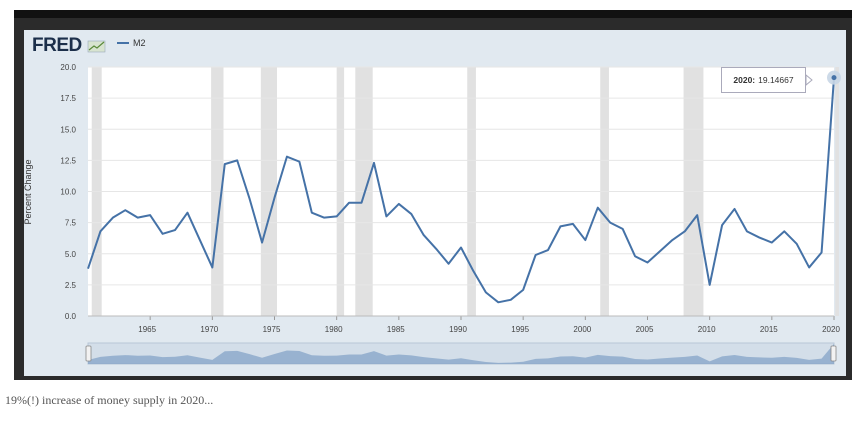 Image resolution: width=868 pixels, height=423 pixels. Describe the element at coordinates (272, 329) in the screenshot. I see `x-tick-label: 1975` at that location.